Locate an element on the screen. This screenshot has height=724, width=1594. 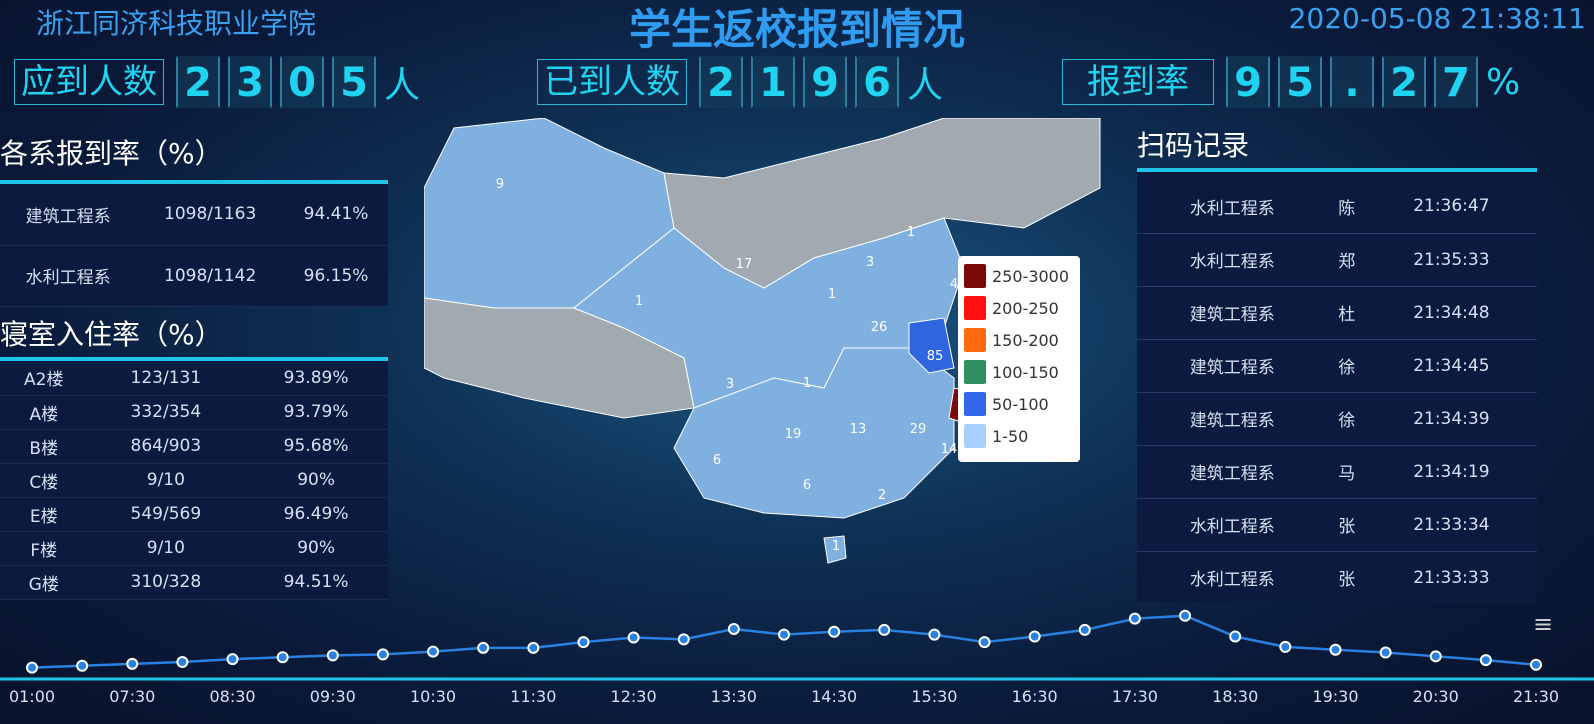
table-row: G楼 310/328 94.51% is located at coordinates (194, 582).